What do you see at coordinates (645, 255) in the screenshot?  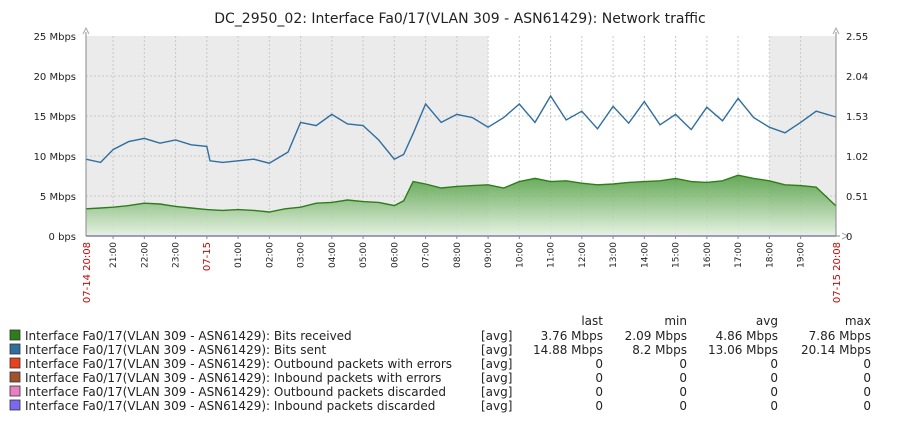 I see `x-tick-label: 14:00` at bounding box center [645, 255].